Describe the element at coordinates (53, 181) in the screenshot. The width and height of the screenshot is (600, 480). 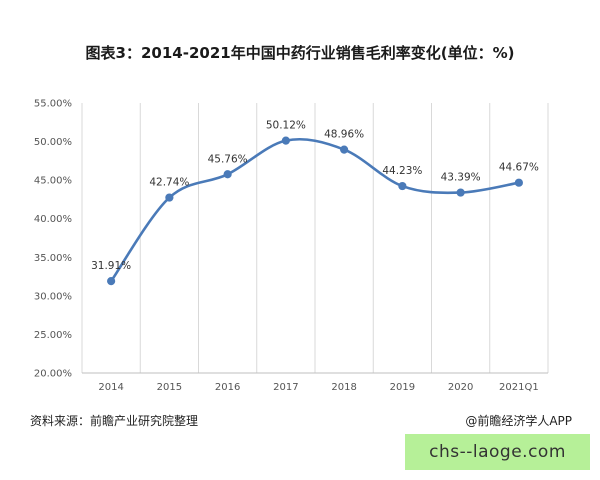
I see `y-tick-label: 45.00%` at that location.